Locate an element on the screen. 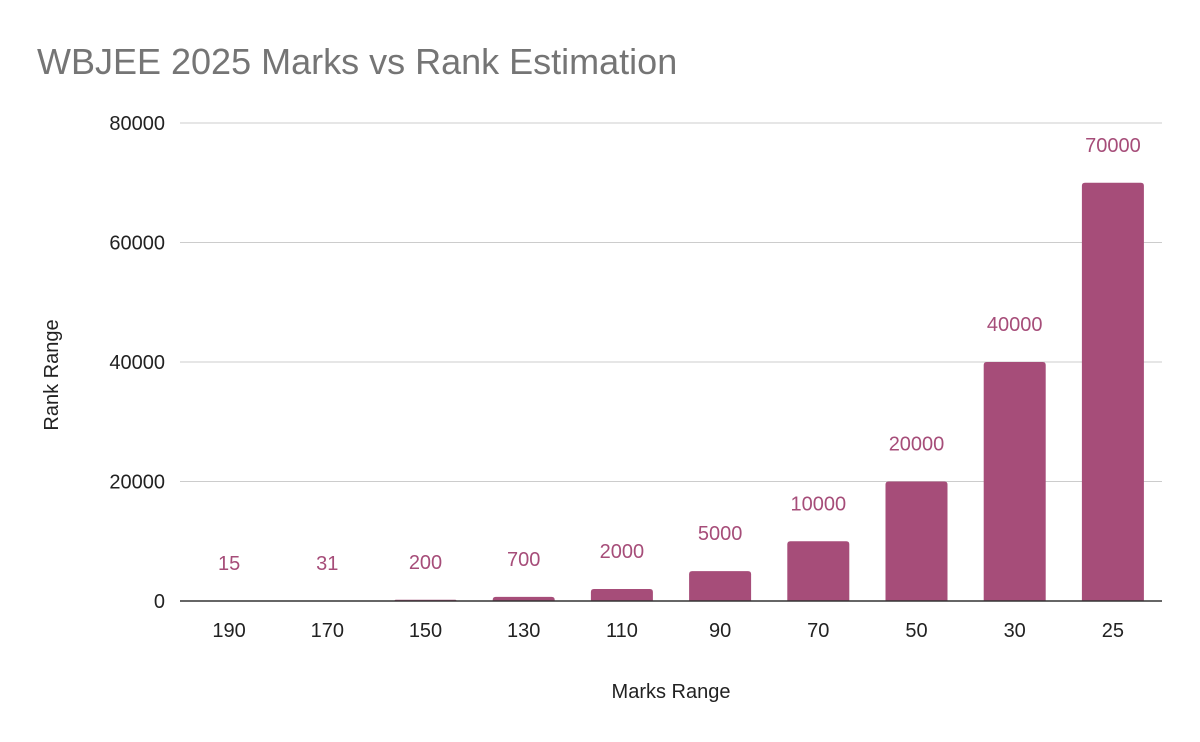 The image size is (1200, 742). x-tick-label: 90 is located at coordinates (720, 631).